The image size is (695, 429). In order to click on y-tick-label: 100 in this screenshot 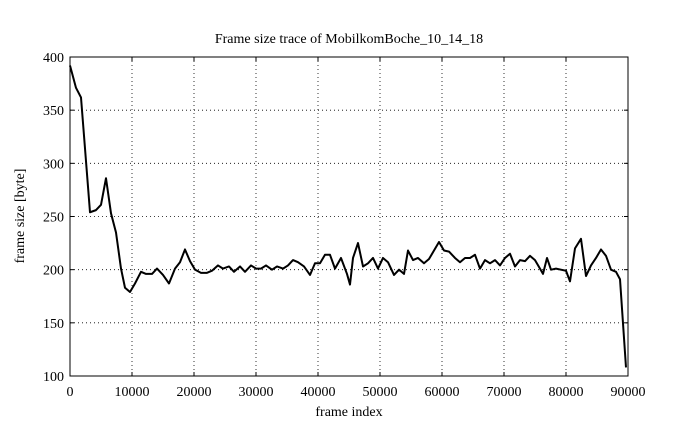, I will do `click(53, 377)`.